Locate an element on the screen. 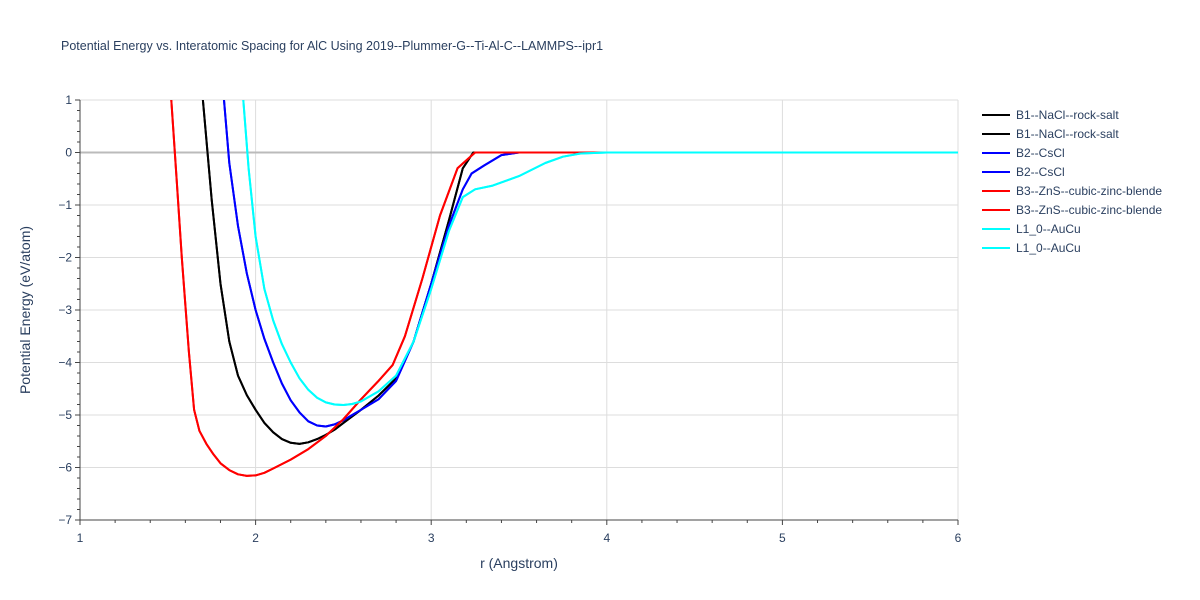  y-tick-label: 1 is located at coordinates (68, 100).